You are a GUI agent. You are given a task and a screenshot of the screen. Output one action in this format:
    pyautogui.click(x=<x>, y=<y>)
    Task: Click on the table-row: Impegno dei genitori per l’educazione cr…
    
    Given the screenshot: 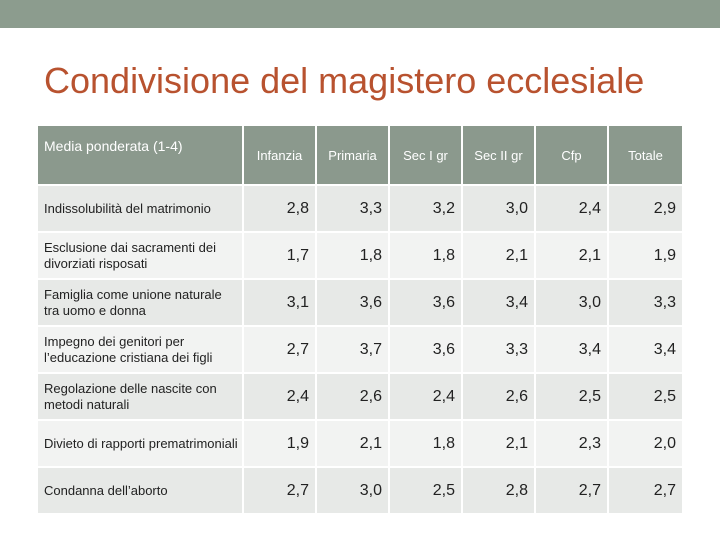 What is the action you would take?
    pyautogui.click(x=360, y=348)
    